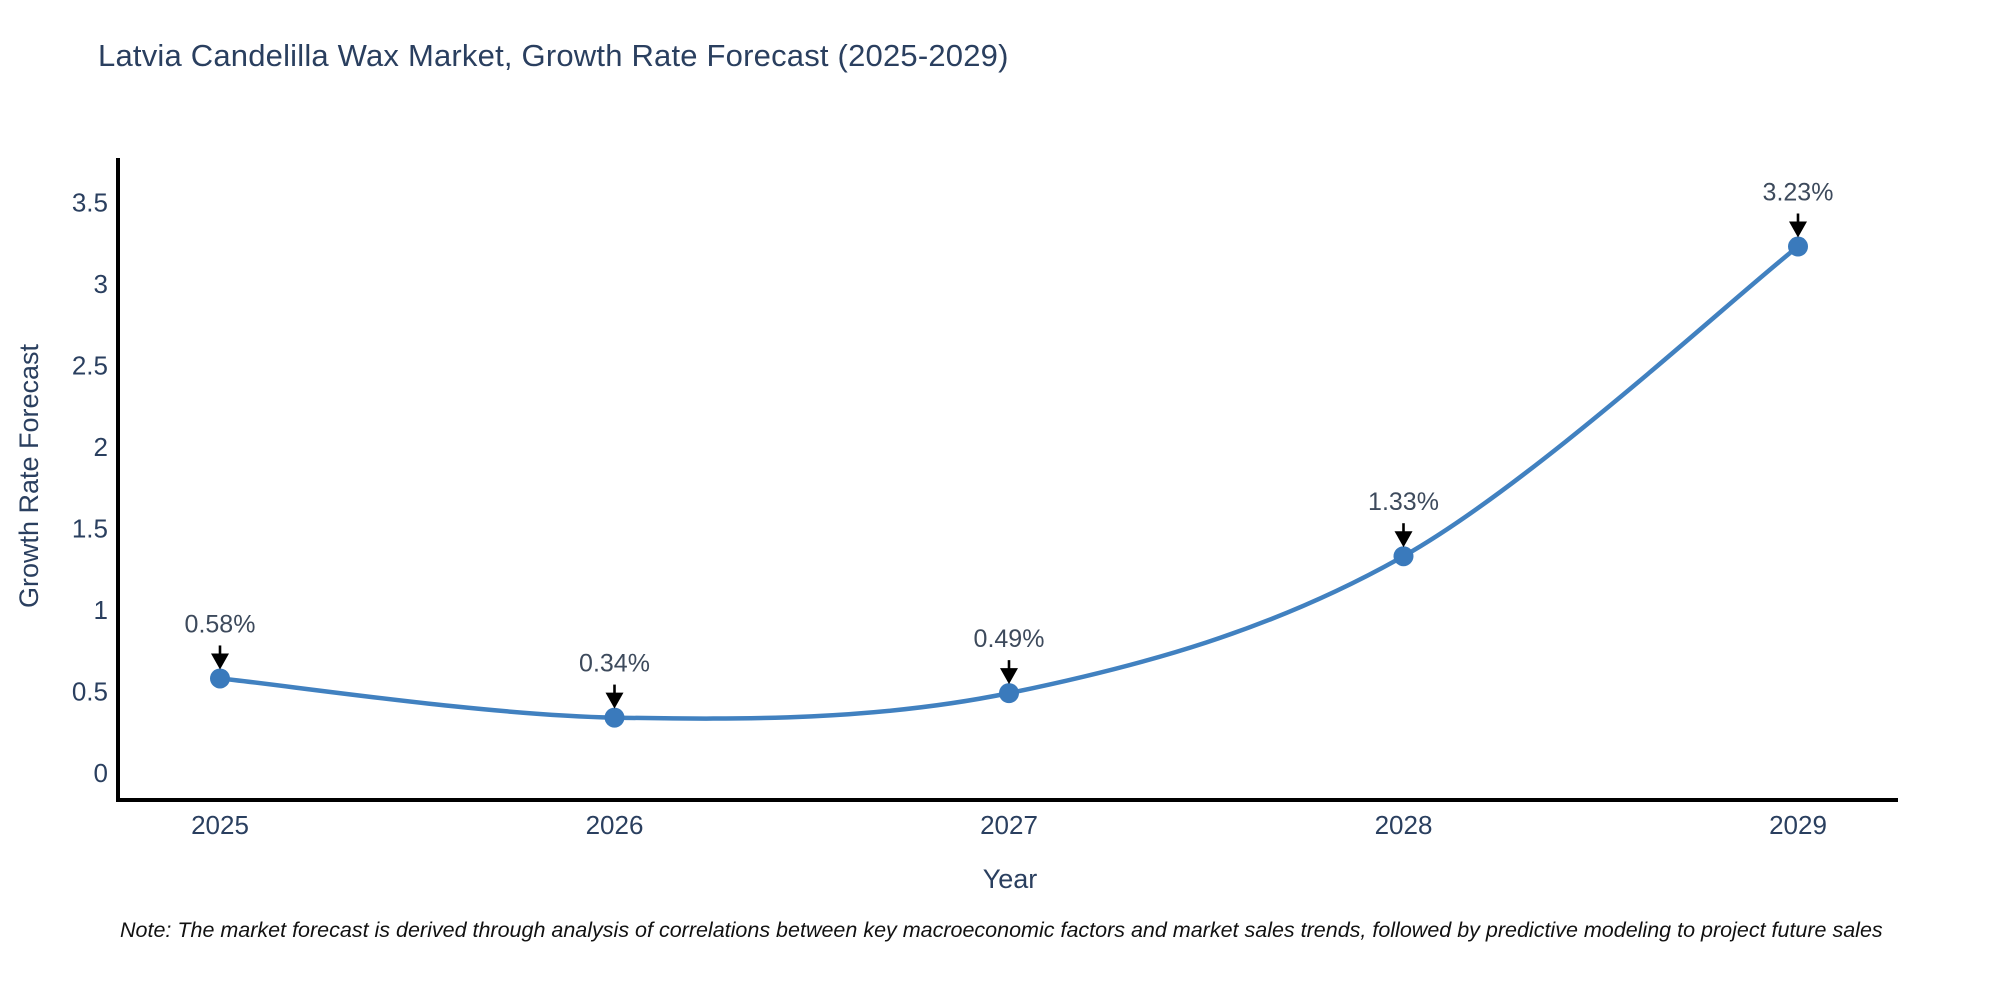 The image size is (2000, 1000). I want to click on y-axis-title: Growth Rate Forecast, so click(29, 475).